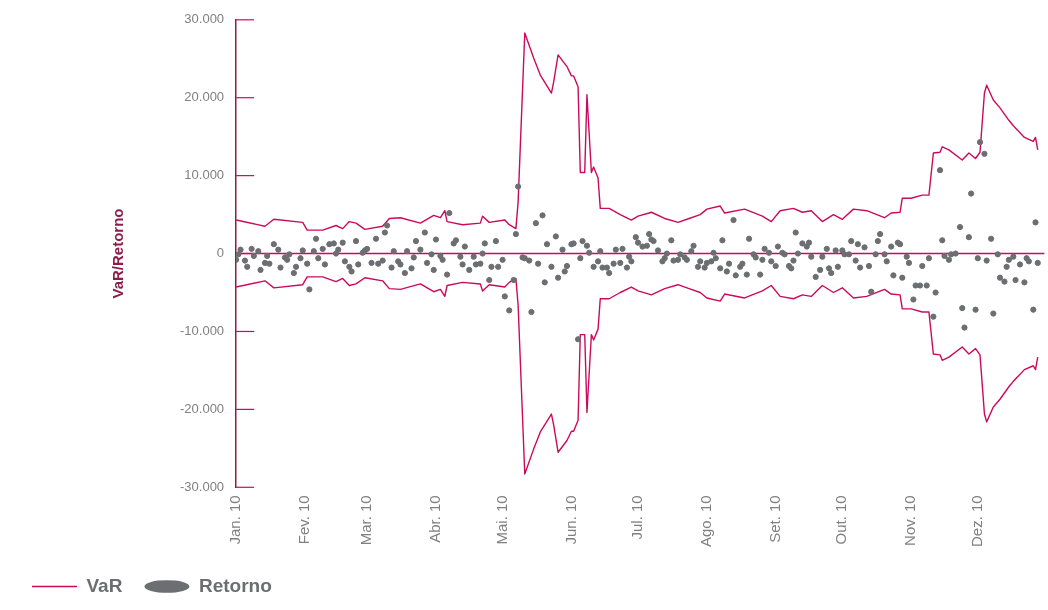 The height and width of the screenshot is (610, 1048). What do you see at coordinates (705, 521) in the screenshot?
I see `x-tick-label: Ago. 10` at bounding box center [705, 521].